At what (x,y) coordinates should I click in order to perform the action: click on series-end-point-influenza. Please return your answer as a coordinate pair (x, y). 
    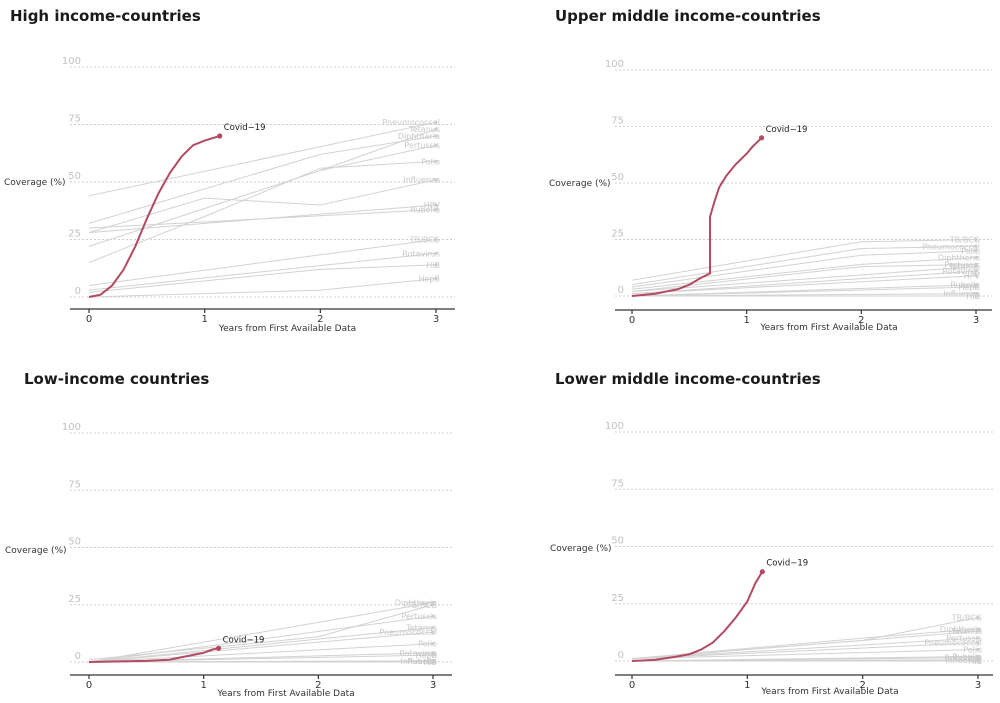
    Looking at the image, I should click on (436, 180).